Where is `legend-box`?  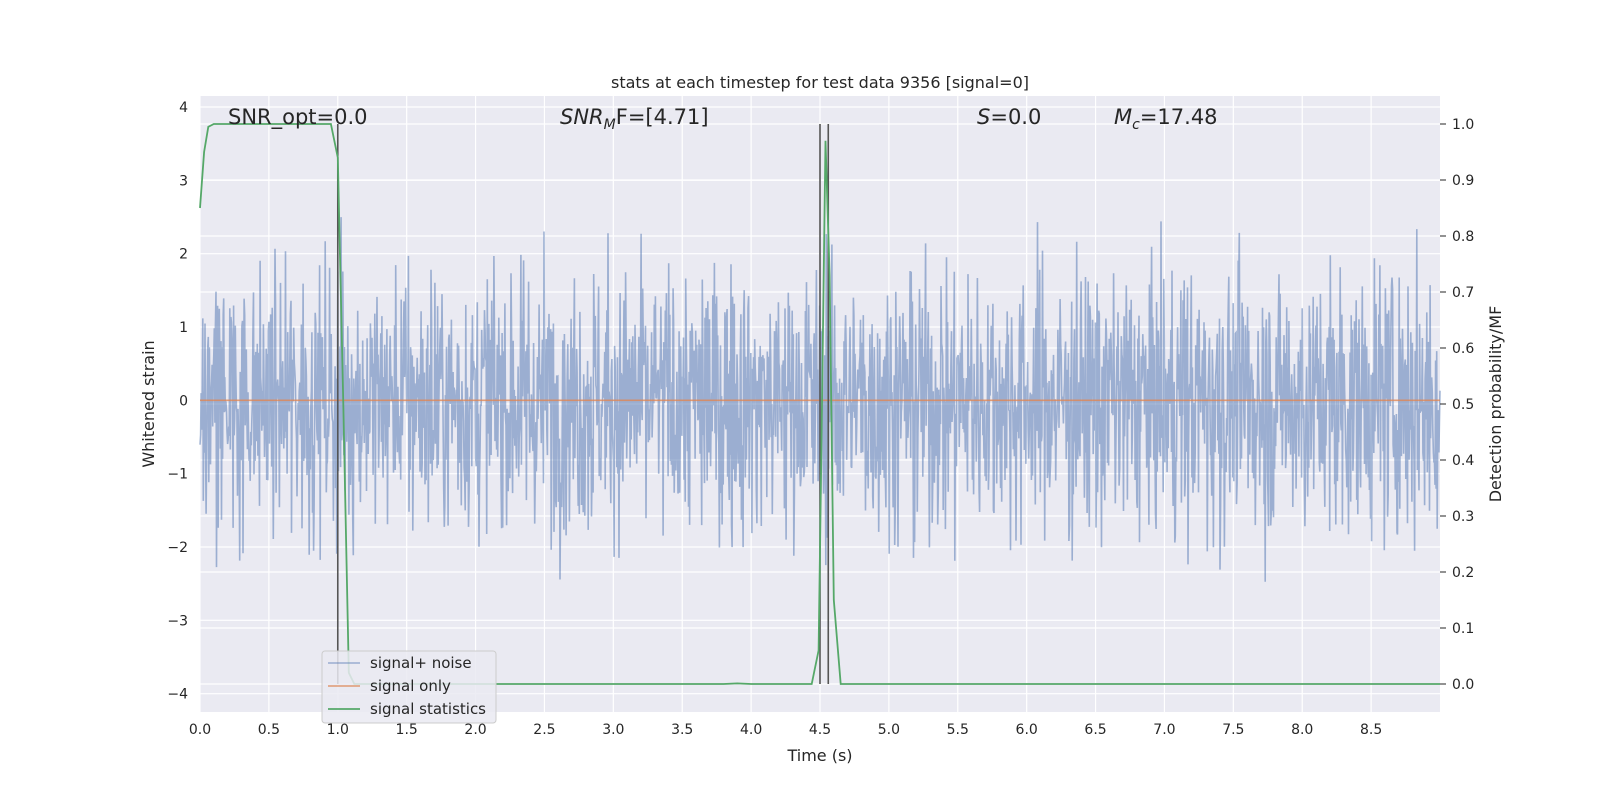
legend-box is located at coordinates (409, 687).